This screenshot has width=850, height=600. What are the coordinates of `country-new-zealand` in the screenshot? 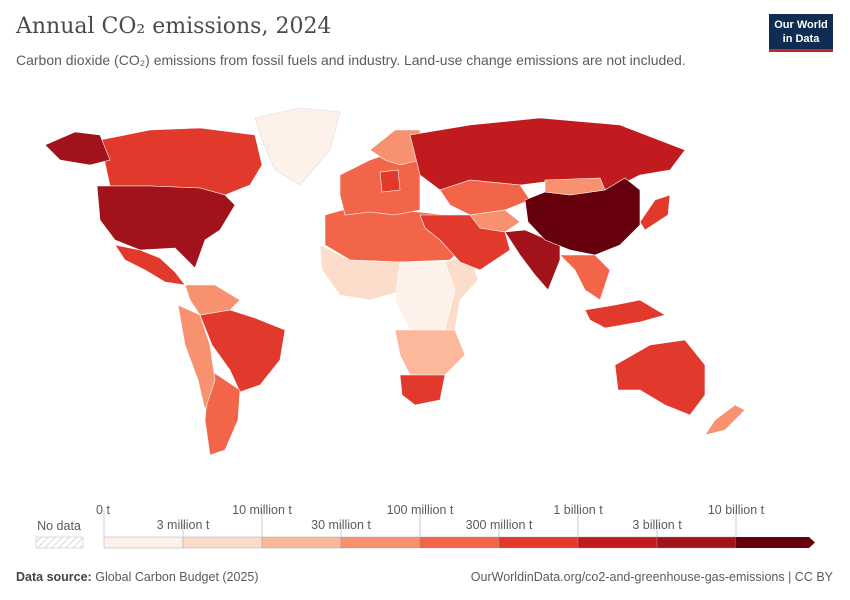 It's located at (725, 420).